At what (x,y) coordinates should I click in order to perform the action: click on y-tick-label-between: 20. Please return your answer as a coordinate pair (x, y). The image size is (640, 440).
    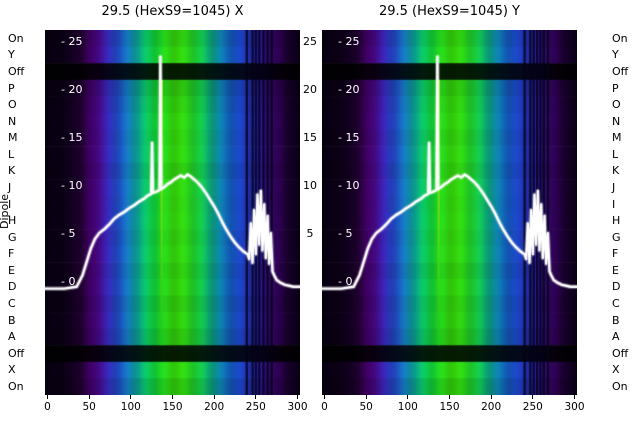
    Looking at the image, I should click on (310, 90).